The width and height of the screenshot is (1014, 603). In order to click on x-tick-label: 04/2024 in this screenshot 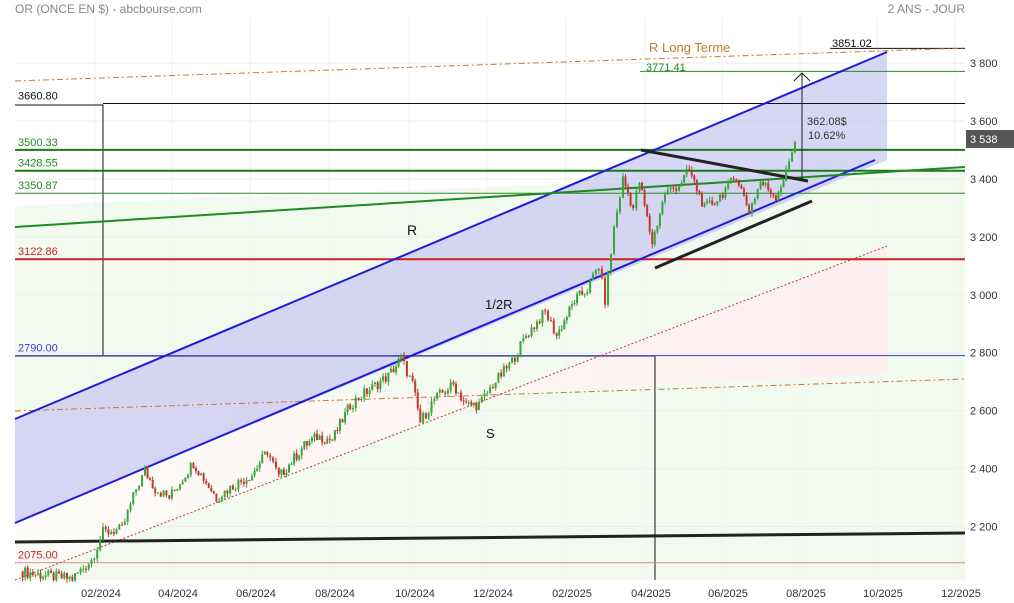, I will do `click(178, 594)`.